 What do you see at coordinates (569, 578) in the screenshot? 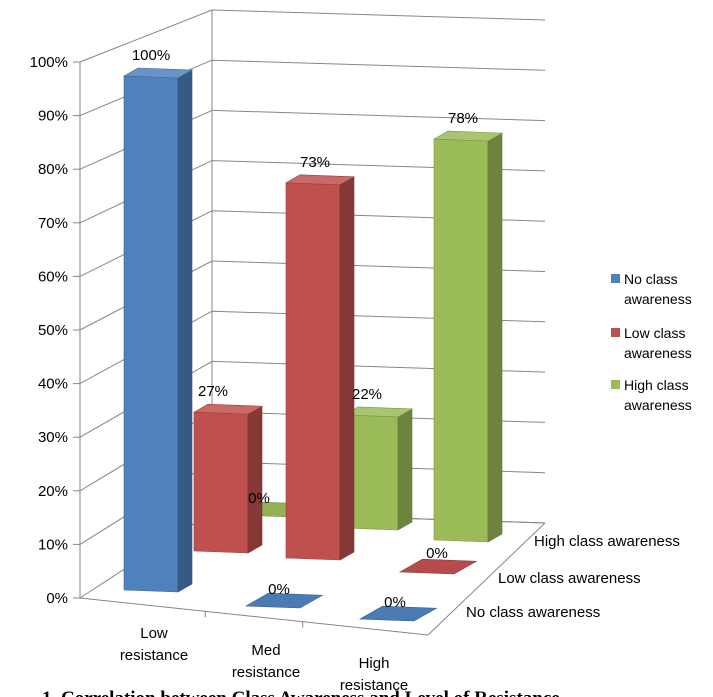
I see `depth-axis-label: Low class awareness` at bounding box center [569, 578].